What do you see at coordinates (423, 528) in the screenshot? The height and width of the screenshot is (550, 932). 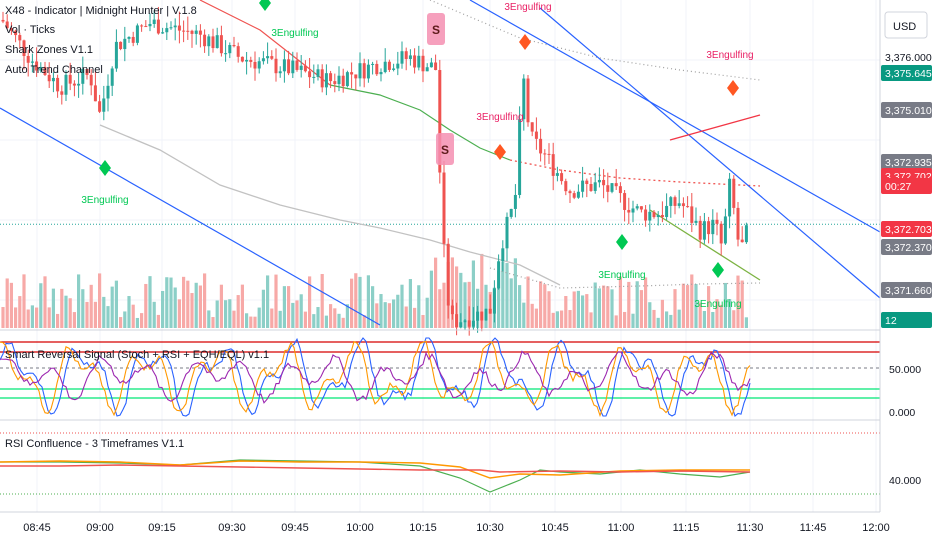 I see `time-tick-label: 10:15` at bounding box center [423, 528].